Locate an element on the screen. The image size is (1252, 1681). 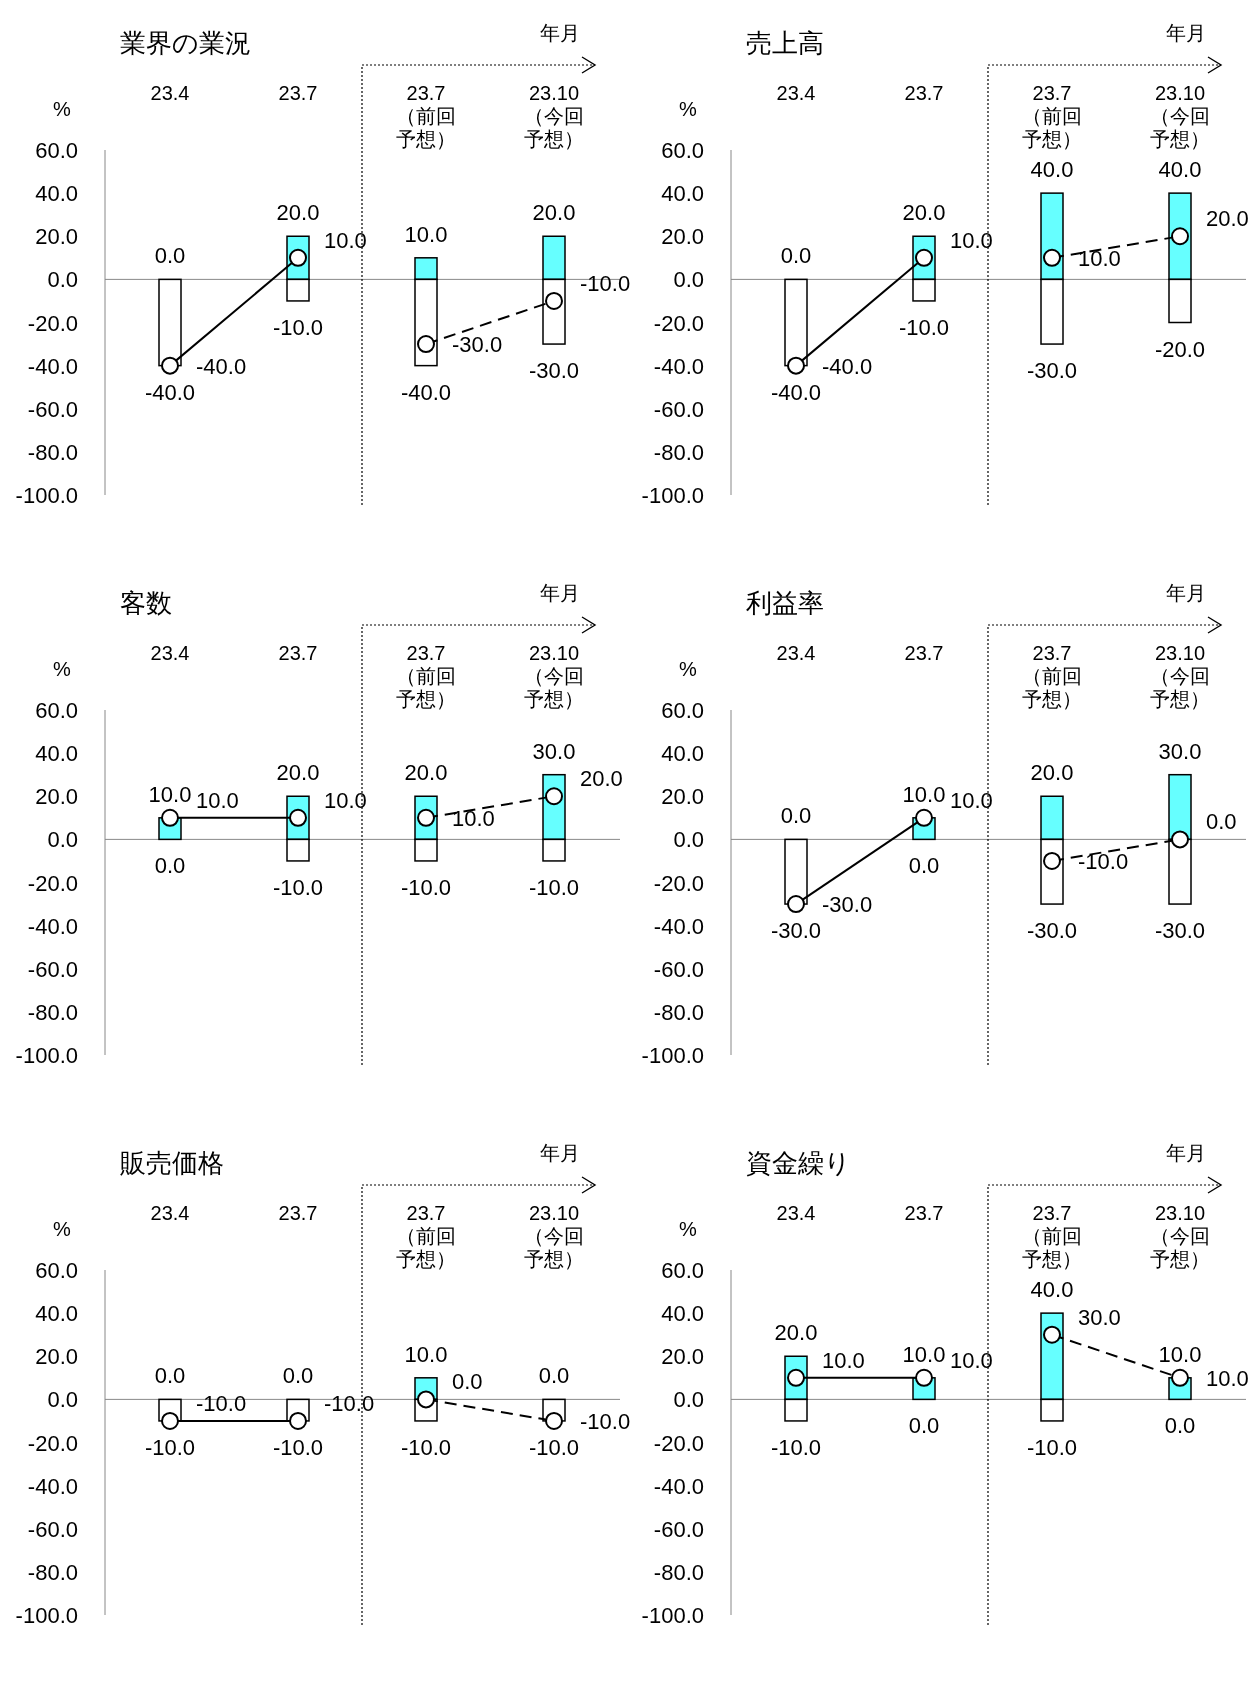
y-tick-label: 40.0 is located at coordinates (56, 1314).